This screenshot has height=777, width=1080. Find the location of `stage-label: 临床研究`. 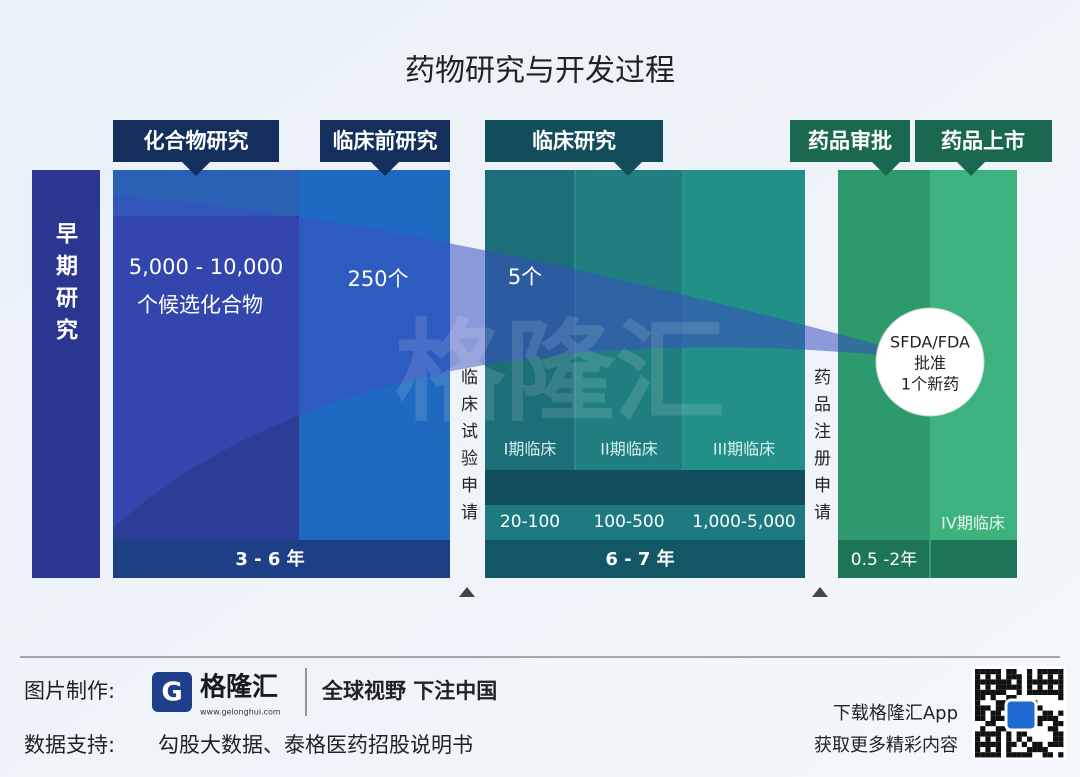

stage-label: 临床研究 is located at coordinates (574, 141).